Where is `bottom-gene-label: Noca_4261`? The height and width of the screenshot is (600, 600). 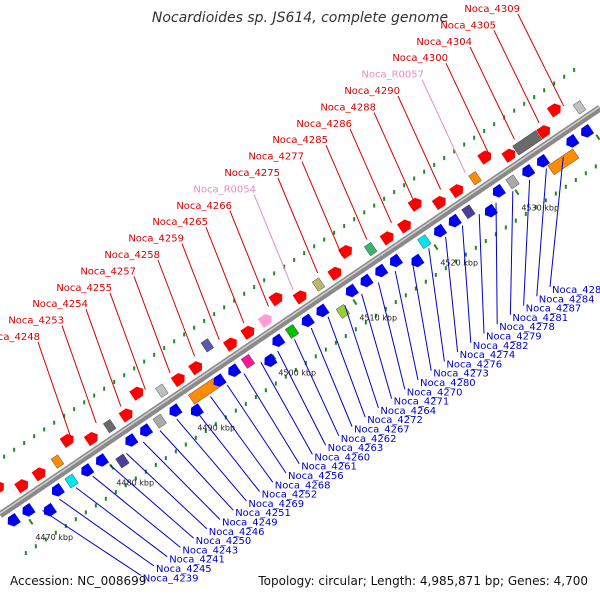
bottom-gene-label: Noca_4261 is located at coordinates (329, 467).